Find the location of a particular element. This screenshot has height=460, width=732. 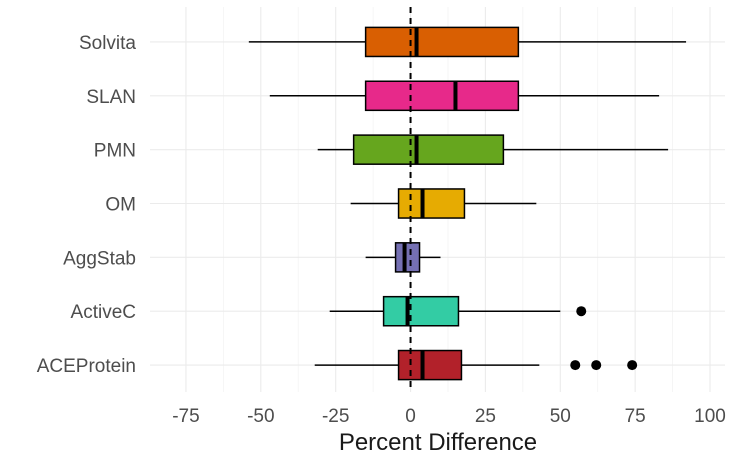

box-Solvita is located at coordinates (467, 42).